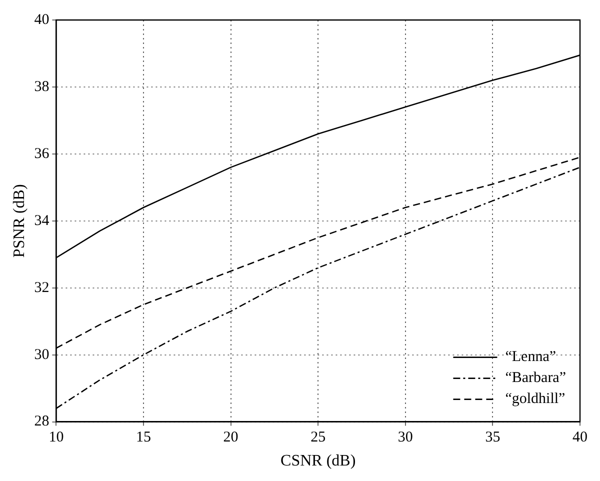 The height and width of the screenshot is (481, 600). What do you see at coordinates (405, 438) in the screenshot?
I see `x-tick-label: 30` at bounding box center [405, 438].